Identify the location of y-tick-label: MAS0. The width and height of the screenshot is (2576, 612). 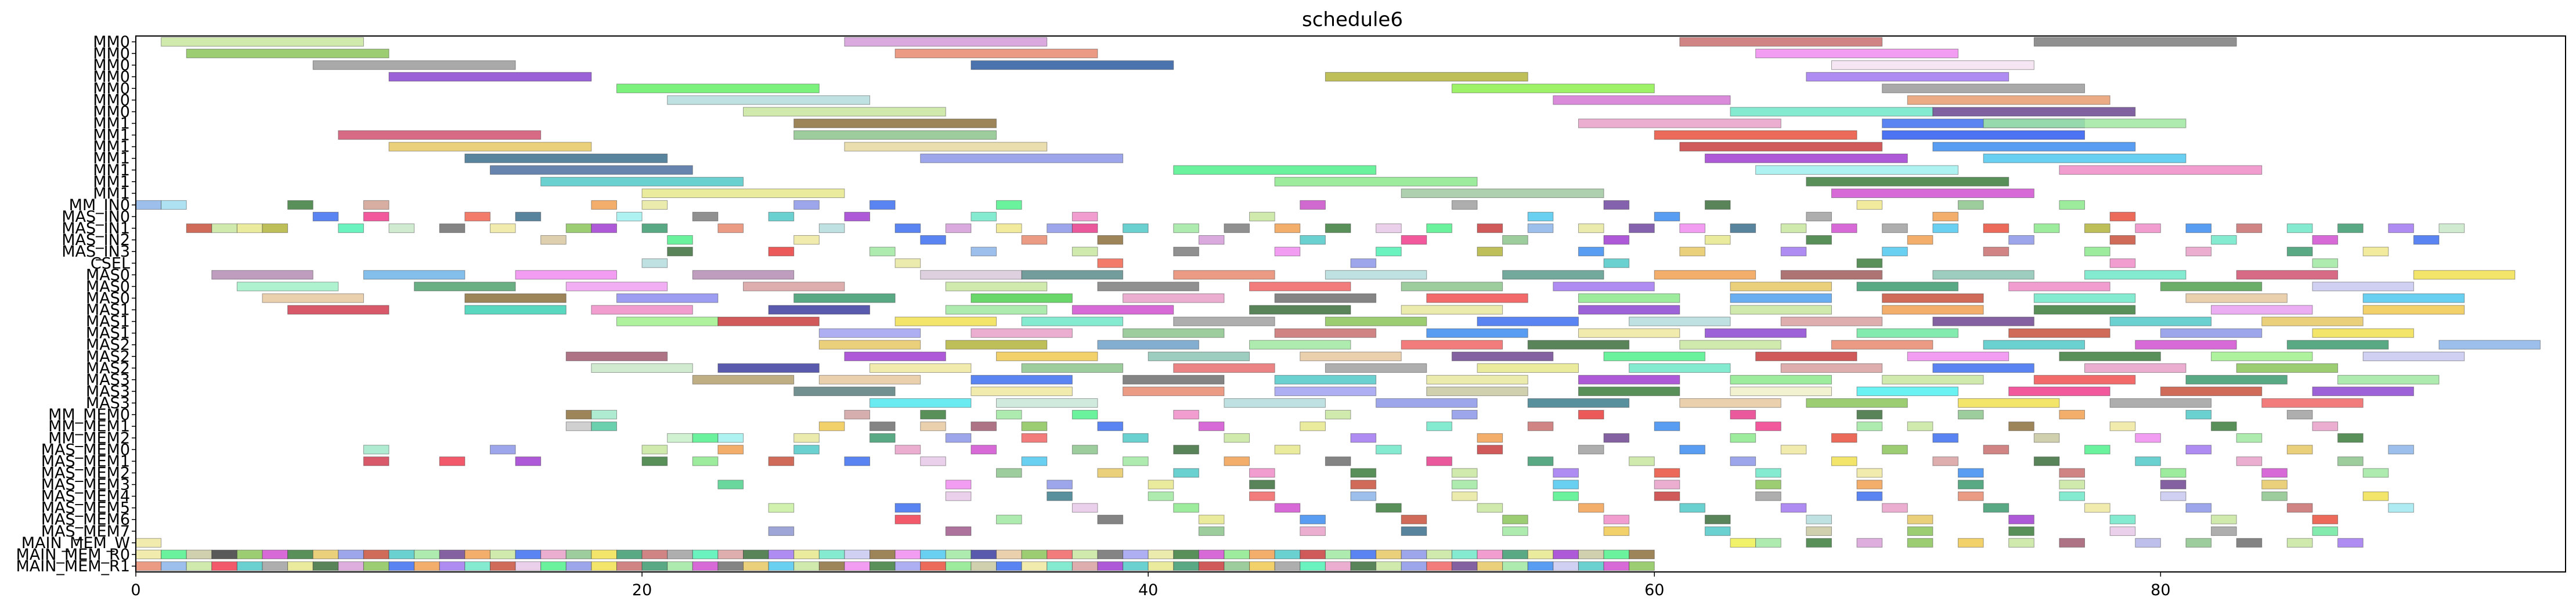
(108, 275).